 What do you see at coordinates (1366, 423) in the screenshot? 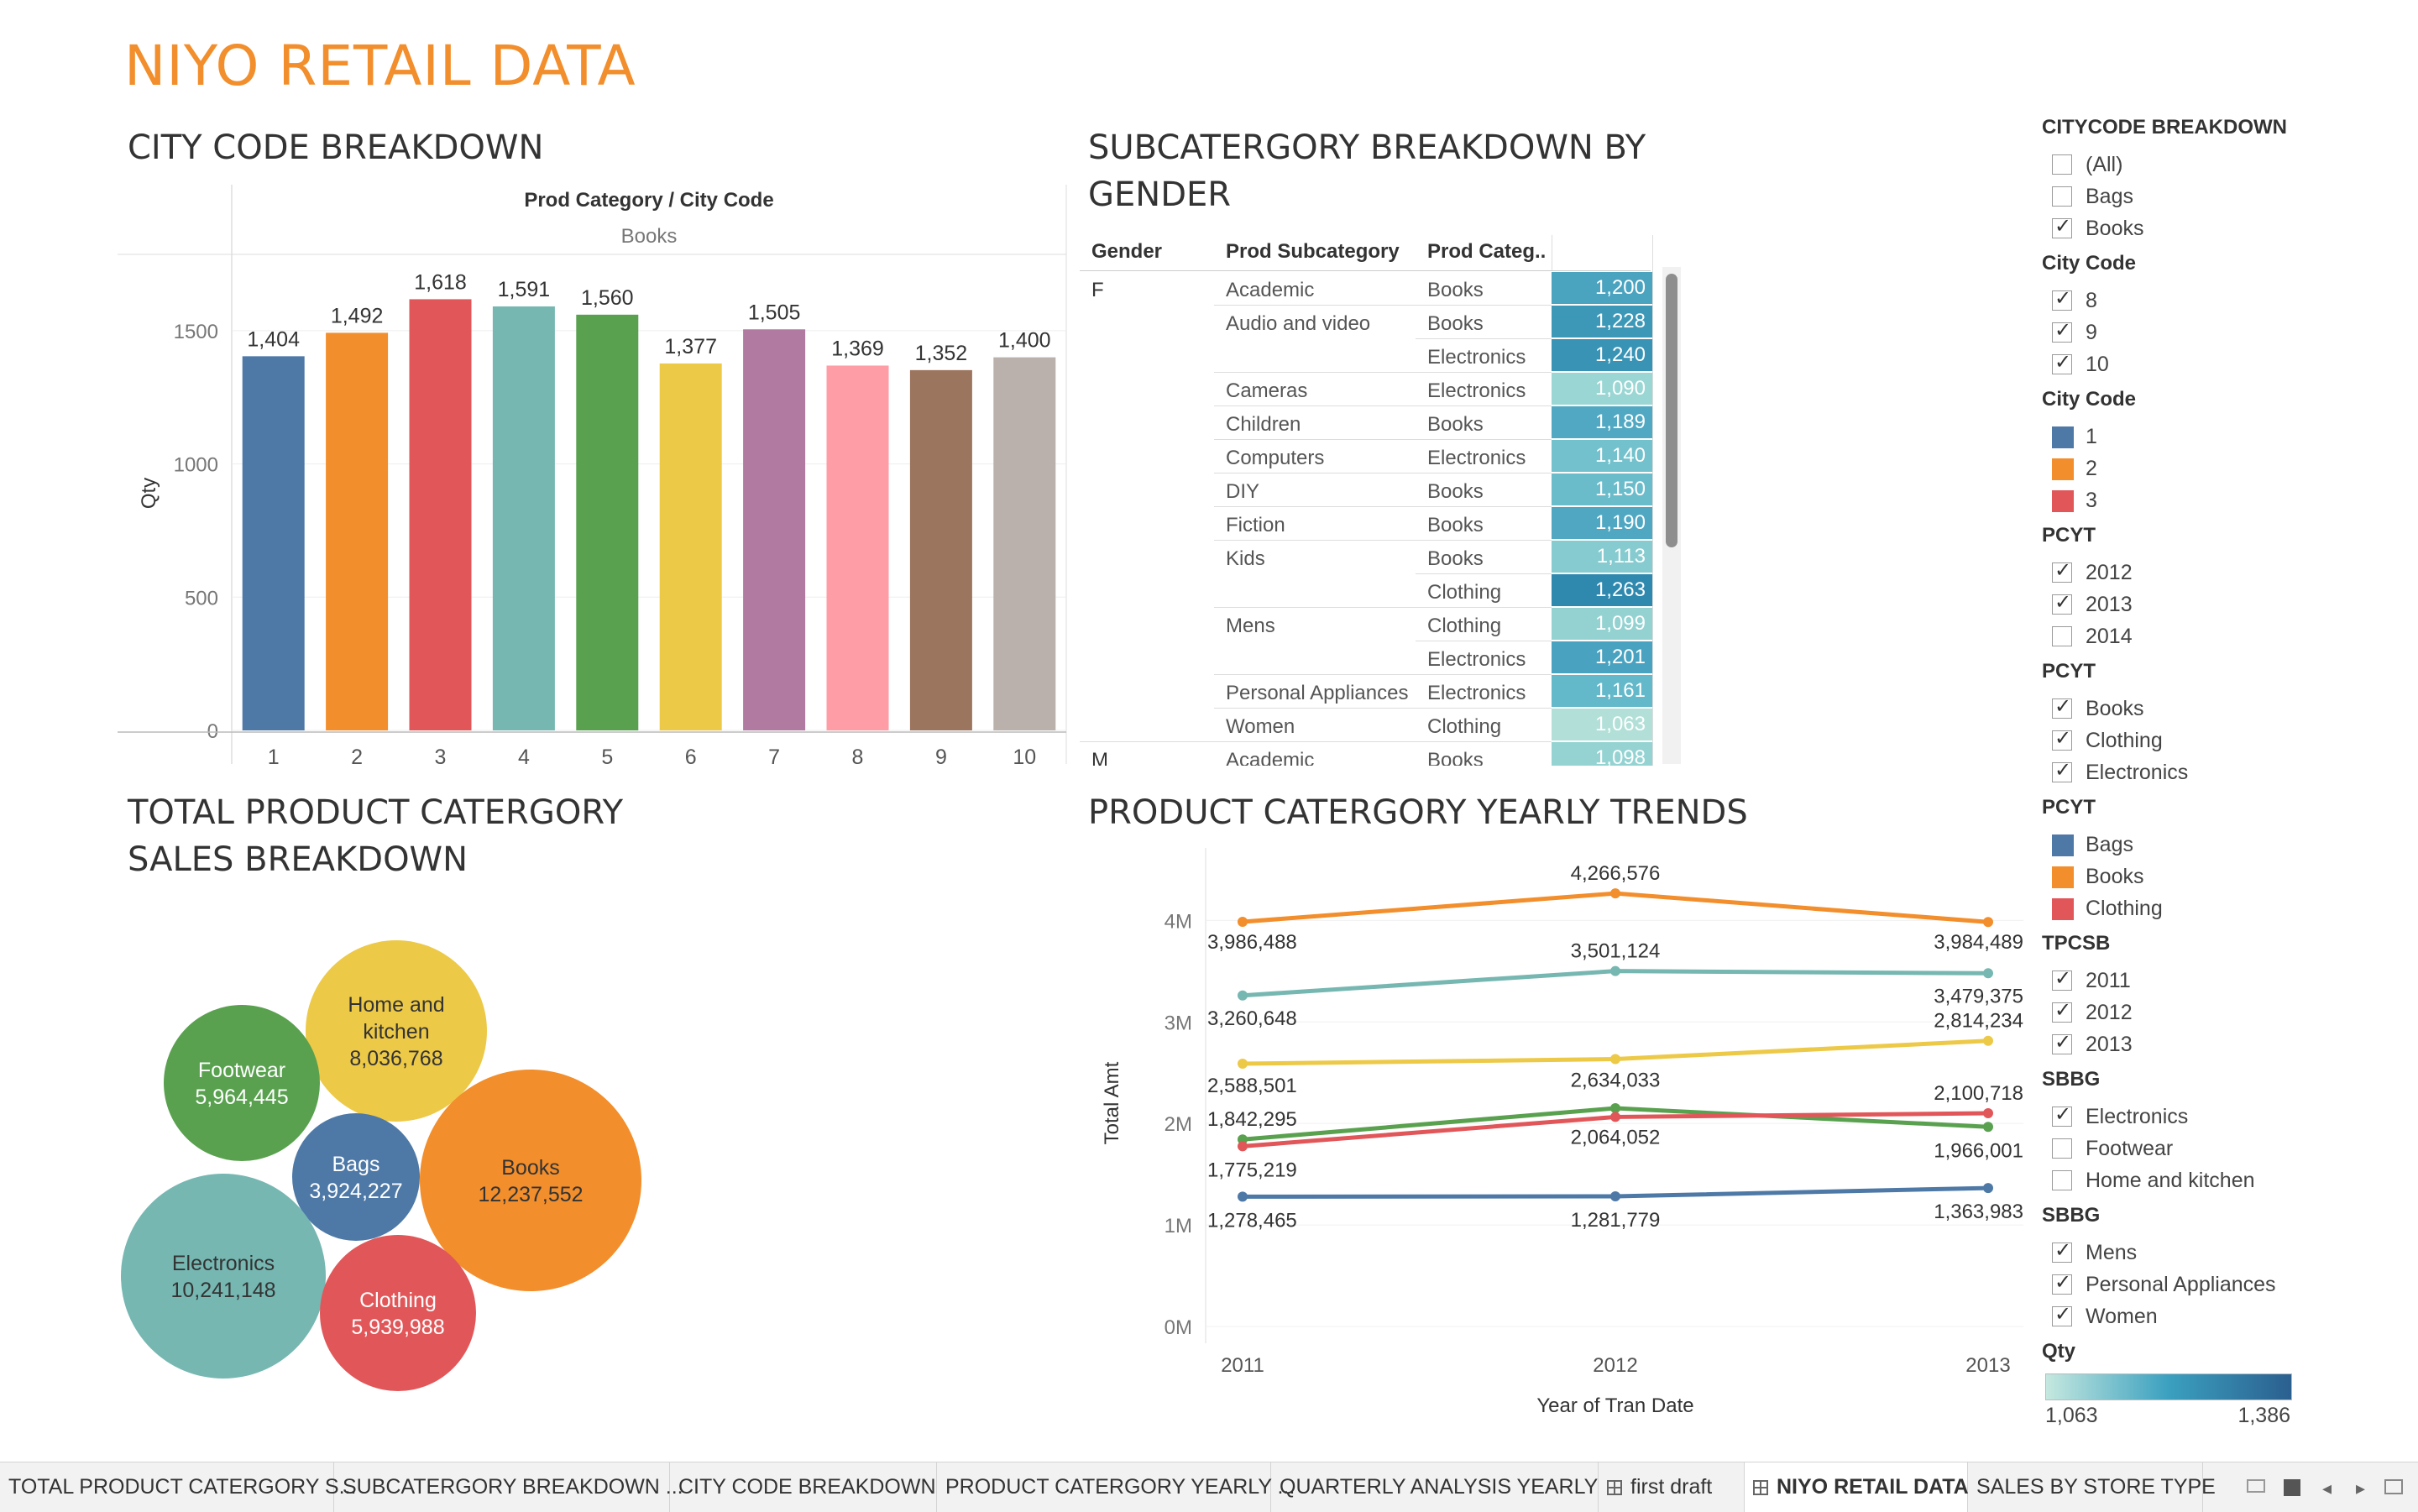
I see `table-row: Children Books 1,189` at bounding box center [1366, 423].